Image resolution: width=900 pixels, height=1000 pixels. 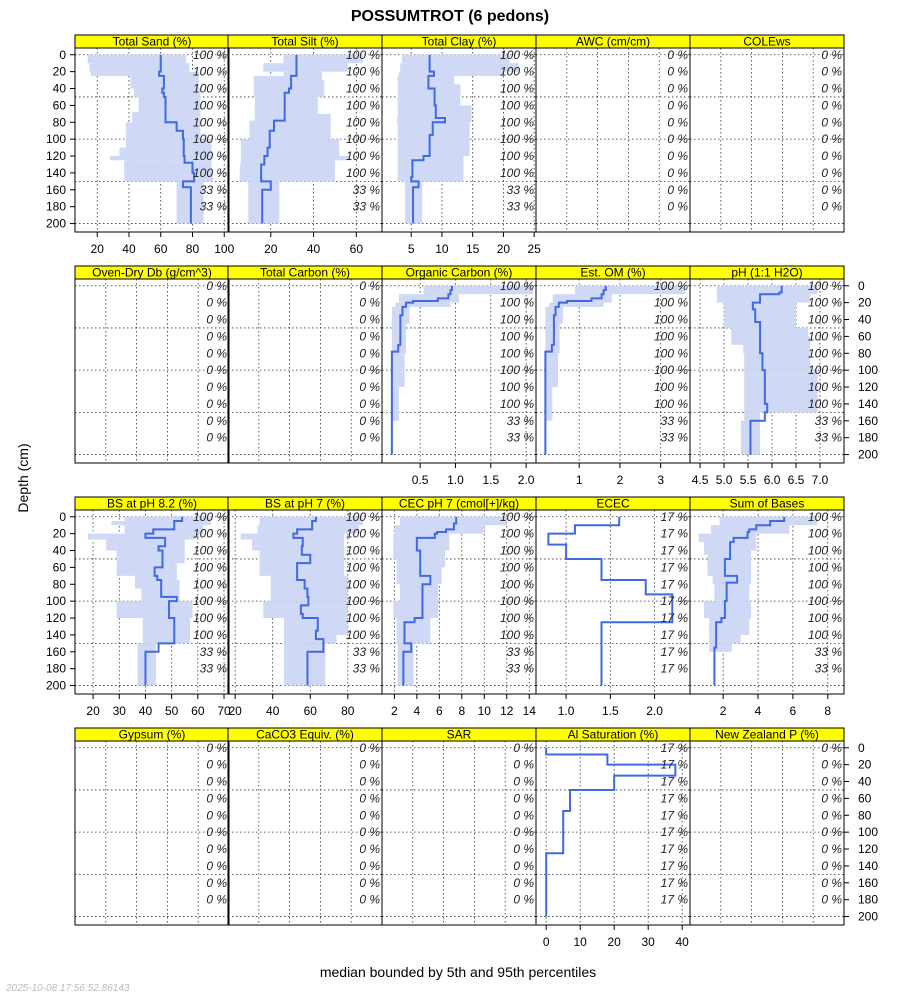 I want to click on panel-title: SAR, so click(x=459, y=735).